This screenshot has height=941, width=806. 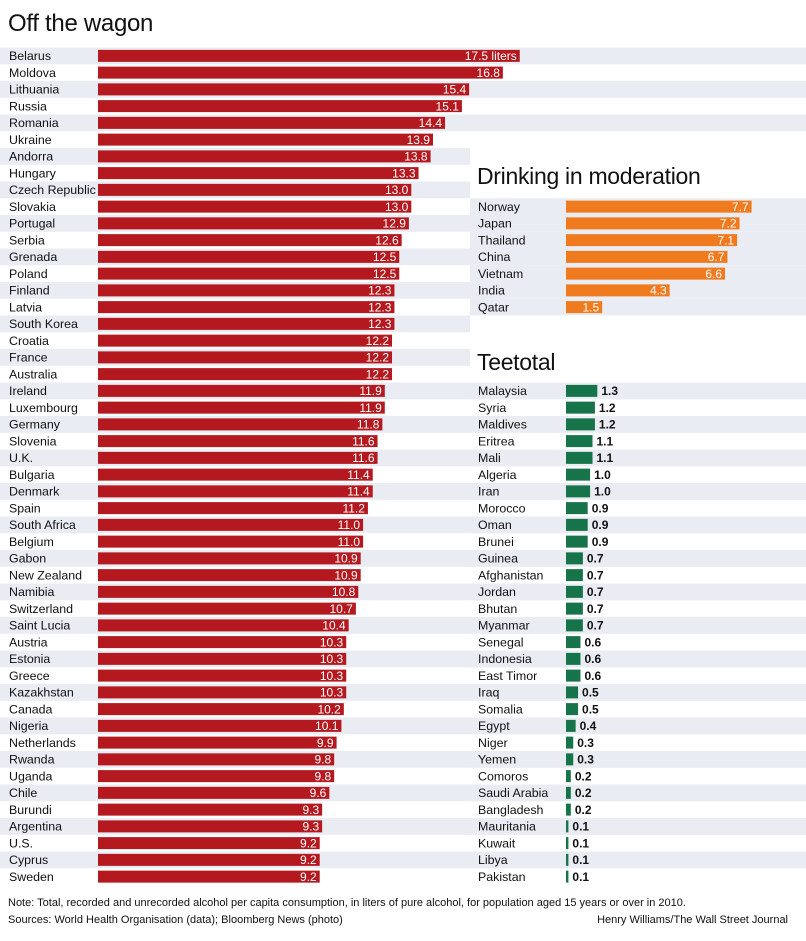 I want to click on value-label-switzerland: 10.7, so click(x=342, y=609).